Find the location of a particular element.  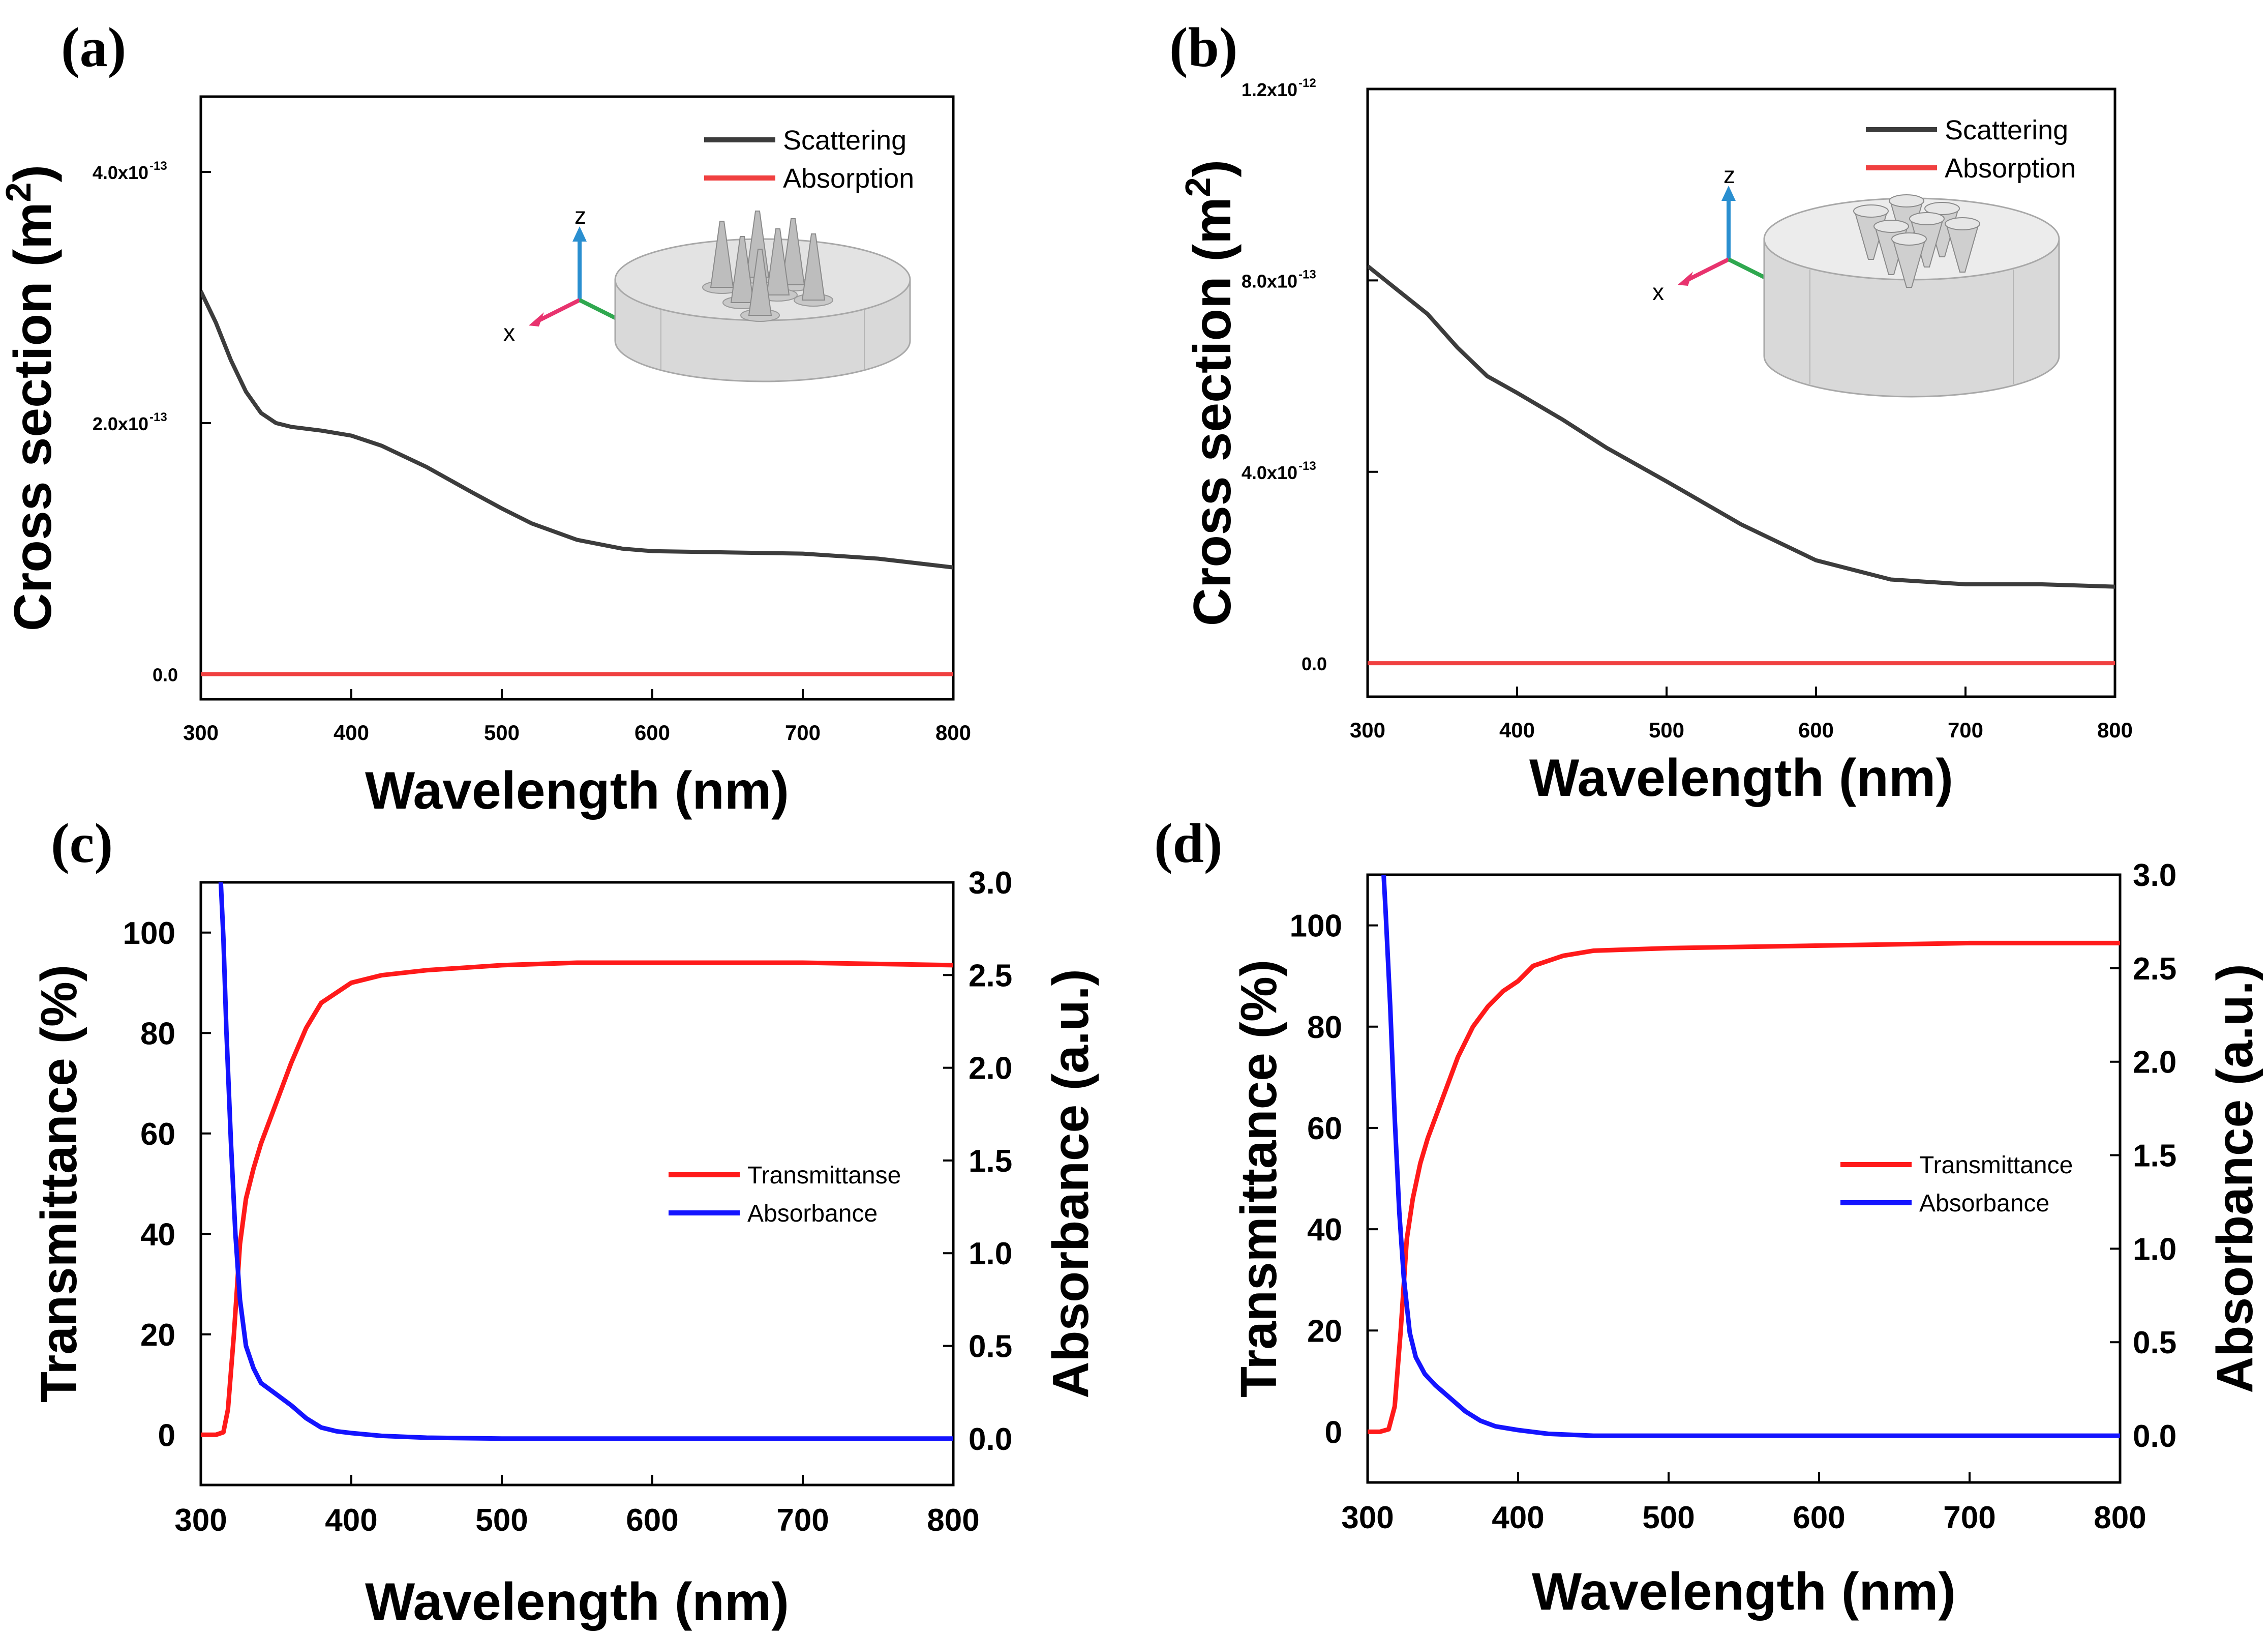

legend-label: Transmittanse is located at coordinates (824, 1176).